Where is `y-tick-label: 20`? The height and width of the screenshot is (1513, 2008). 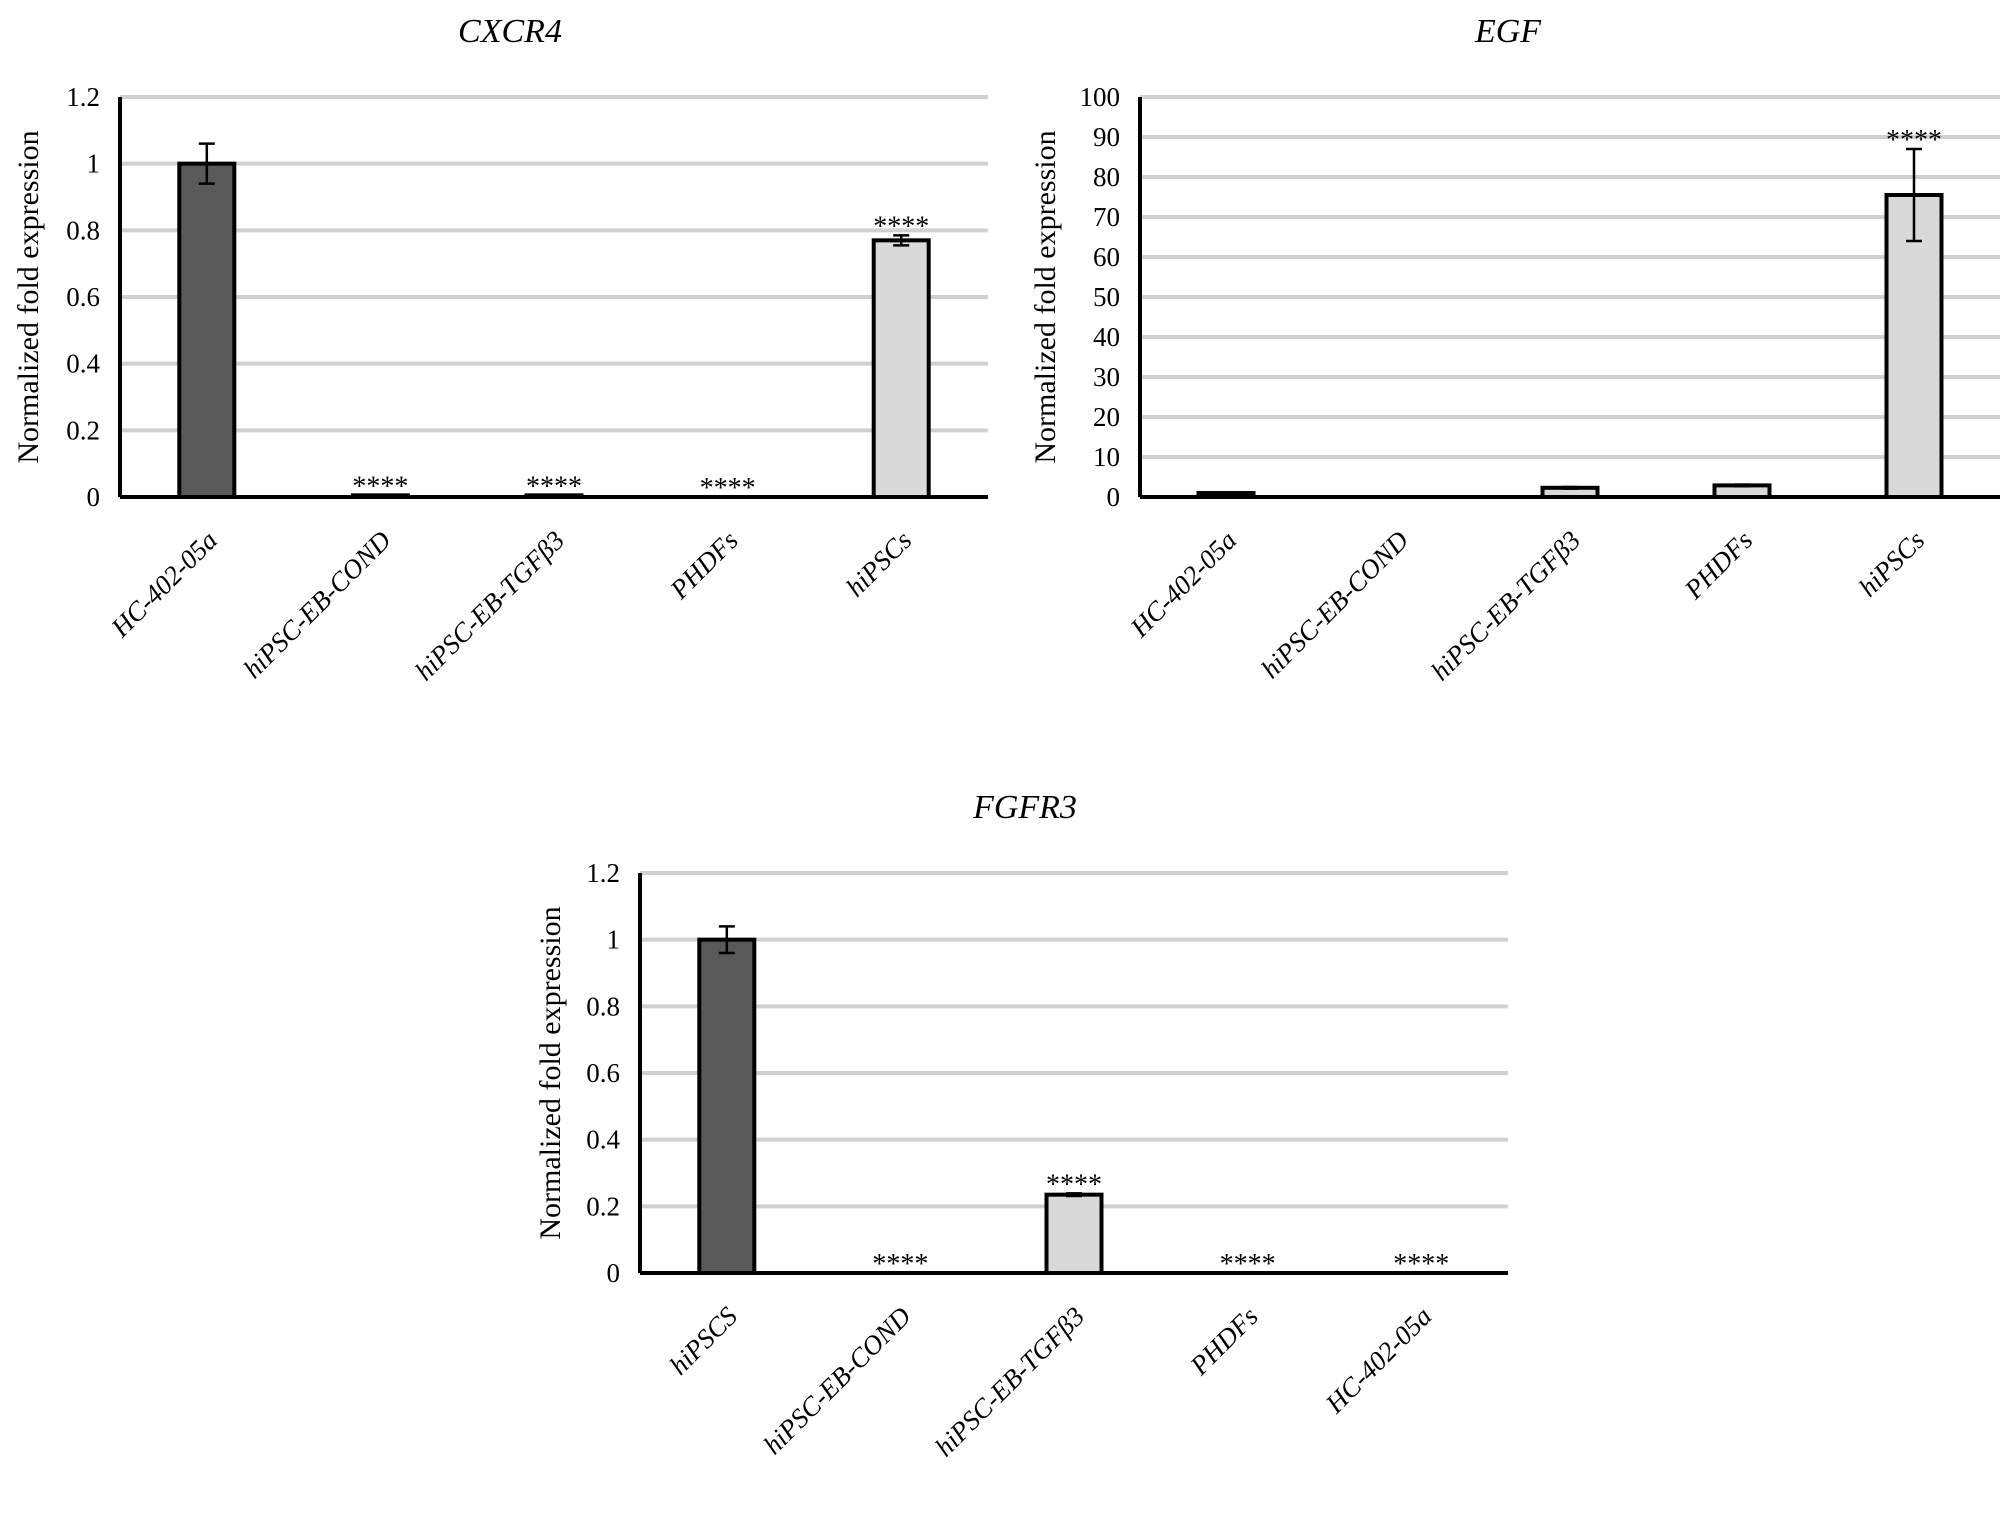 y-tick-label: 20 is located at coordinates (1106, 417).